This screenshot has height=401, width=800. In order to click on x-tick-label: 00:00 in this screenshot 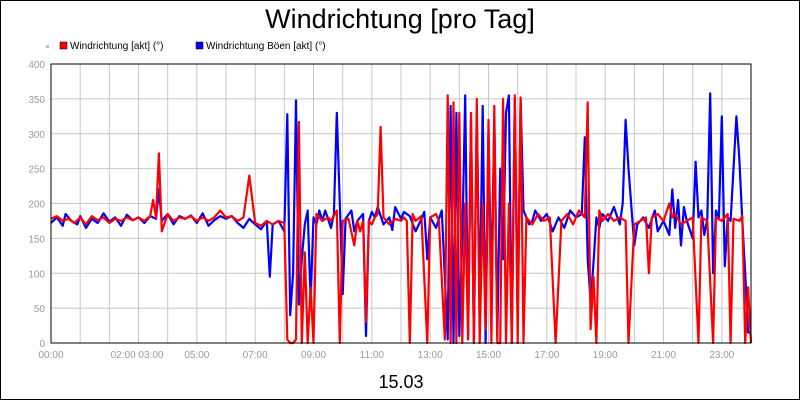, I will do `click(50, 355)`.